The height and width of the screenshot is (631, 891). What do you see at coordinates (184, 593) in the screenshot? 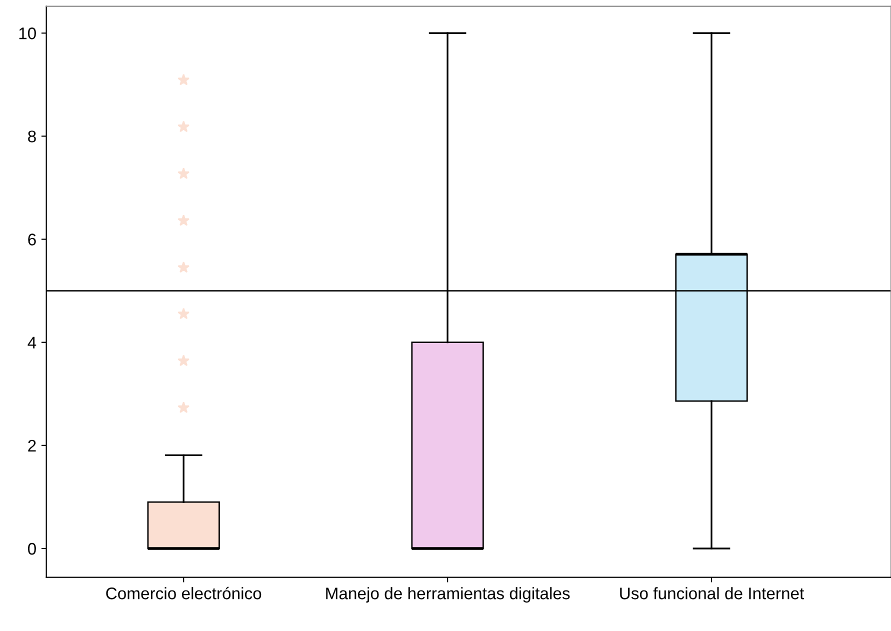
I see `x-tick-label: Comercio electrónico` at bounding box center [184, 593].